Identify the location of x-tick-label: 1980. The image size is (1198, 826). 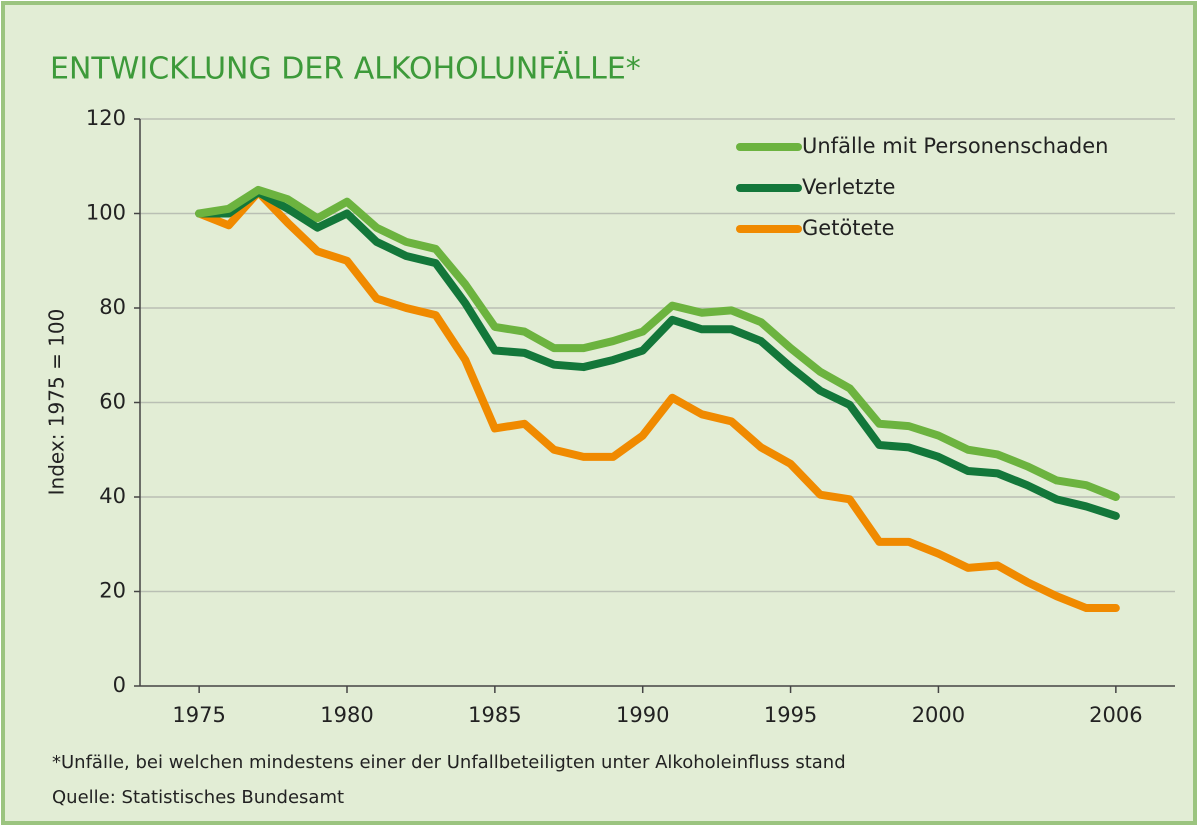
(346, 715).